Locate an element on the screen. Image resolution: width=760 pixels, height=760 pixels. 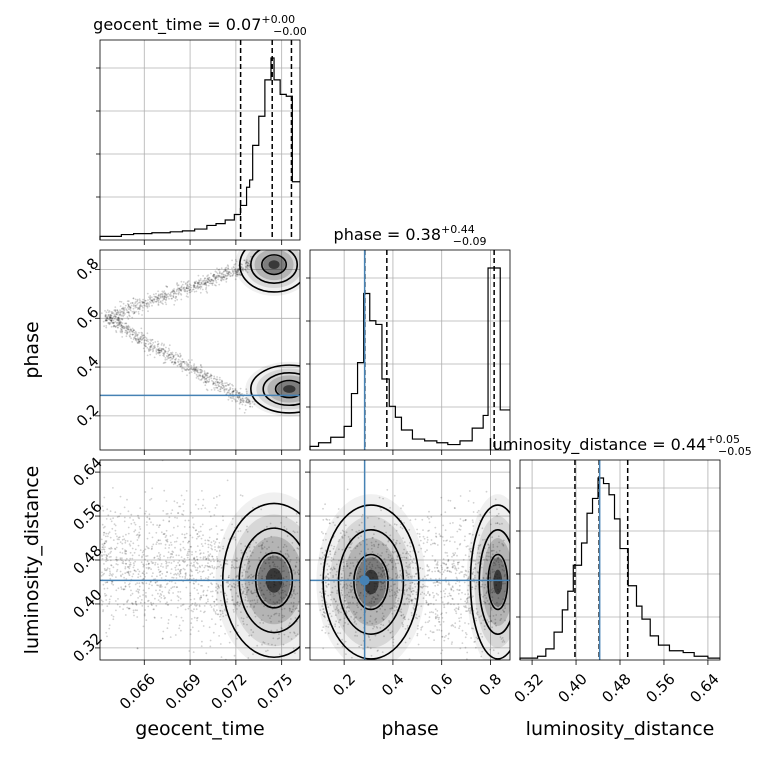
histogram-panel-luminosity_distance is located at coordinates (618, 562).